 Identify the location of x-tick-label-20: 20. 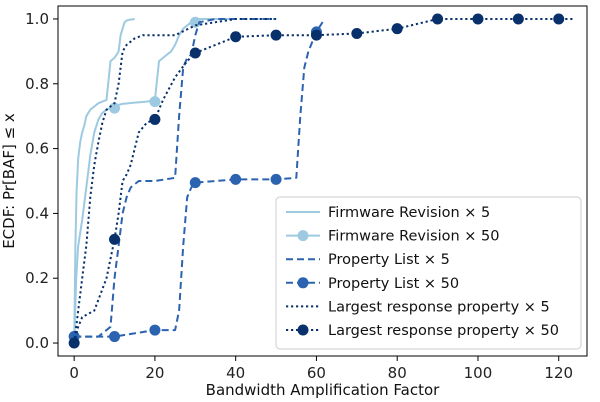
(154, 373).